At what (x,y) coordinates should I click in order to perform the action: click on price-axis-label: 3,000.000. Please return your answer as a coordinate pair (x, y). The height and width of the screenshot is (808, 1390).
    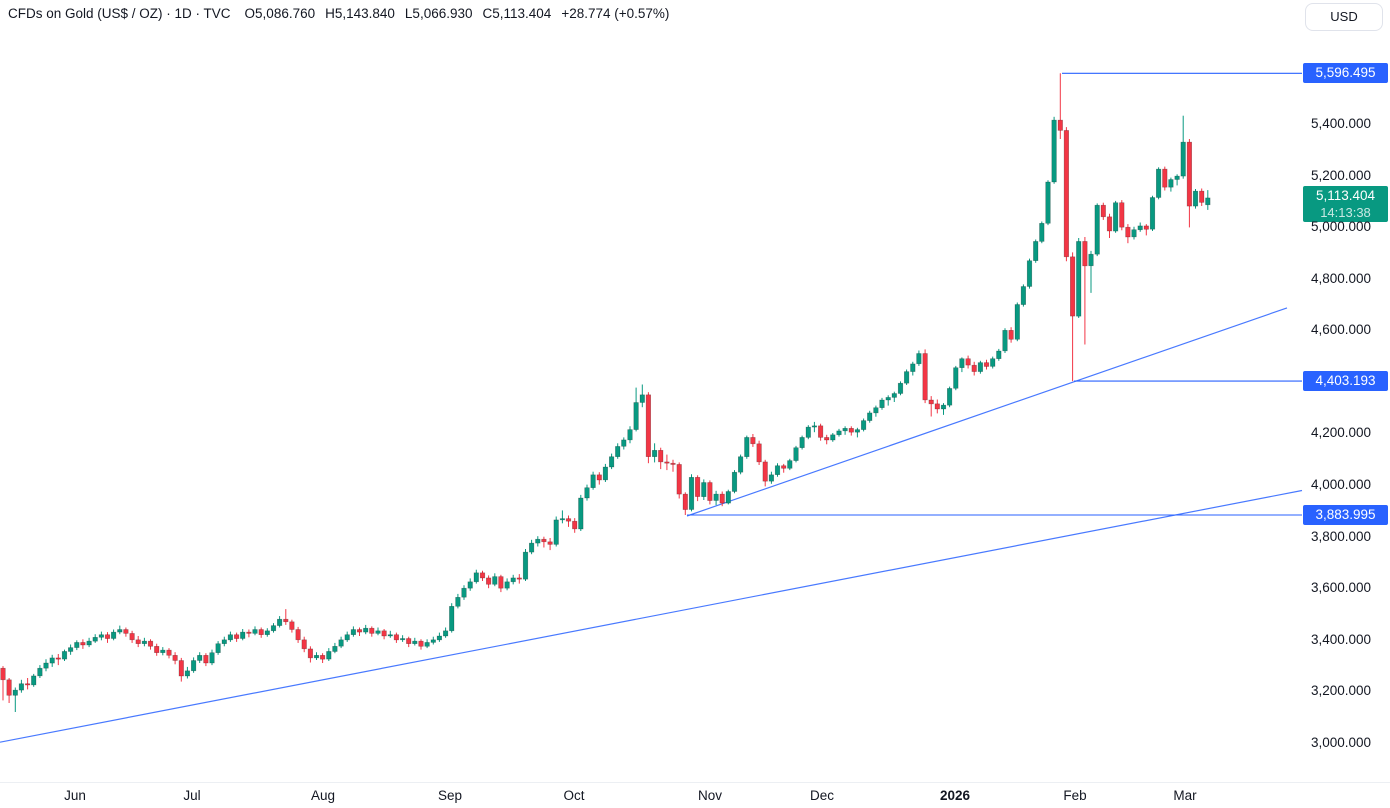
    Looking at the image, I should click on (1341, 742).